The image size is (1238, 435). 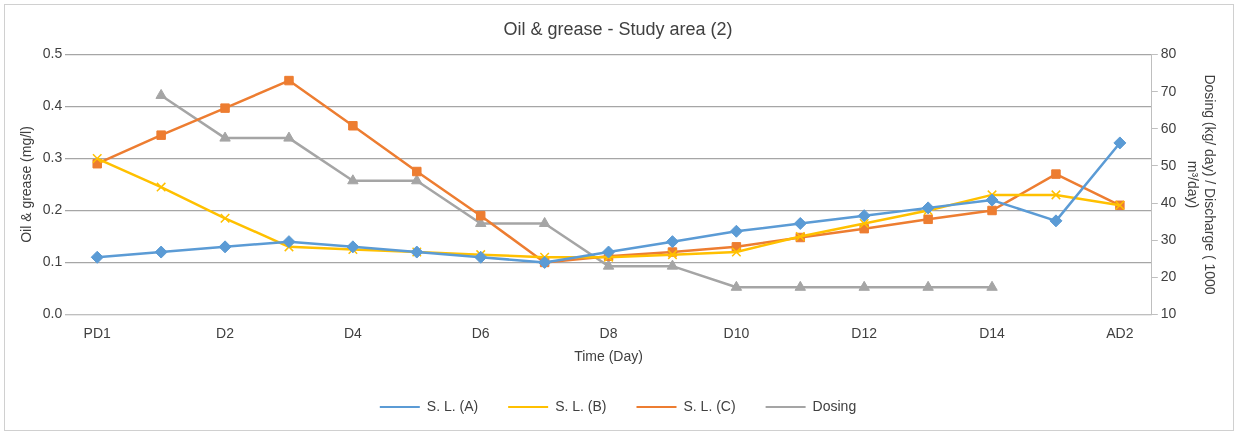 I want to click on y2-tick-label: 10, so click(x=1168, y=313).